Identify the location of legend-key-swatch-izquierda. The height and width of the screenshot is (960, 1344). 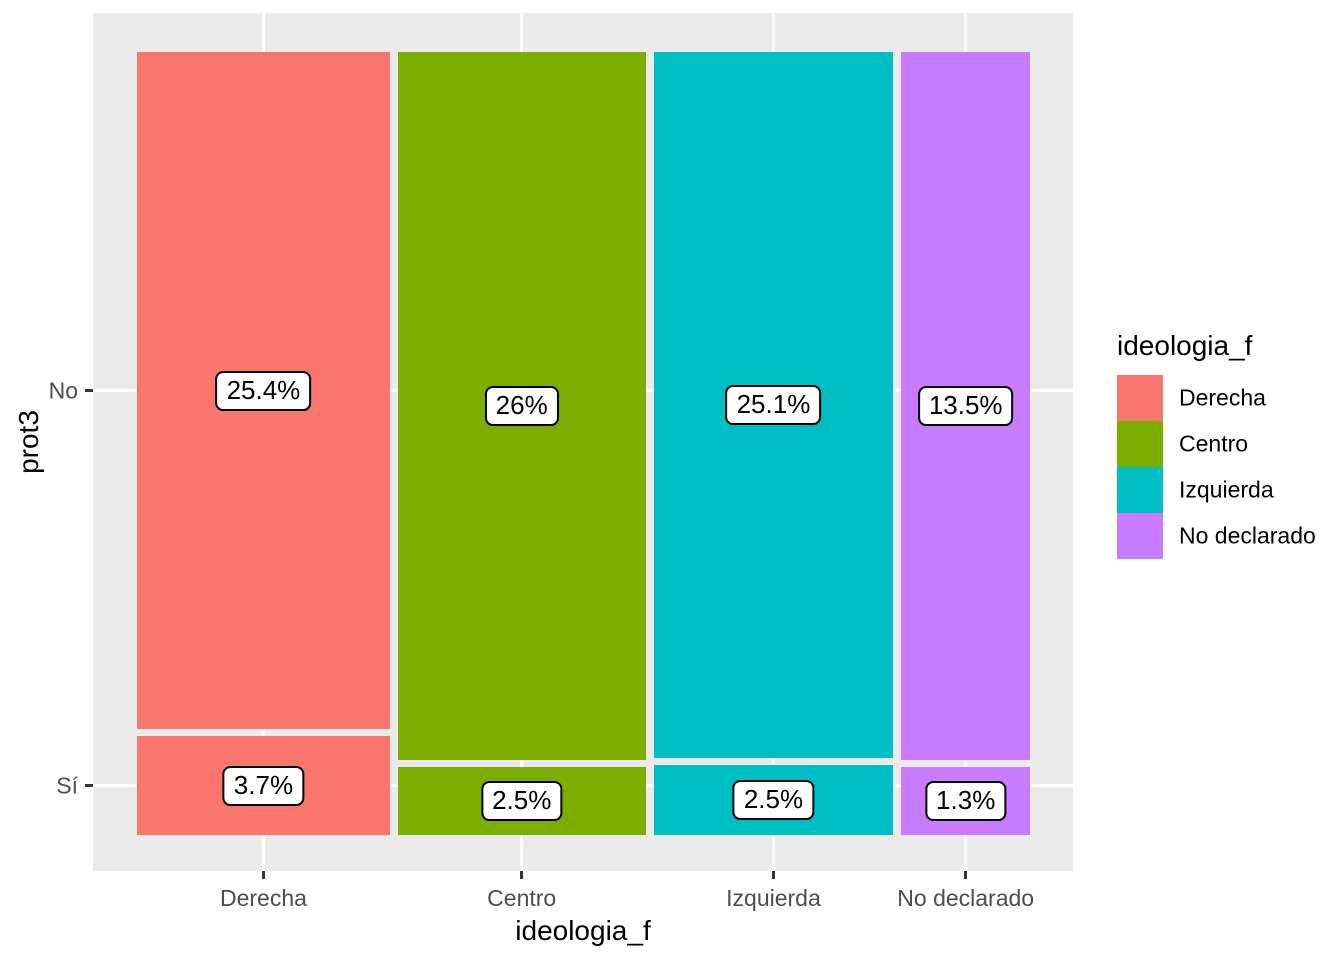
(1140, 490).